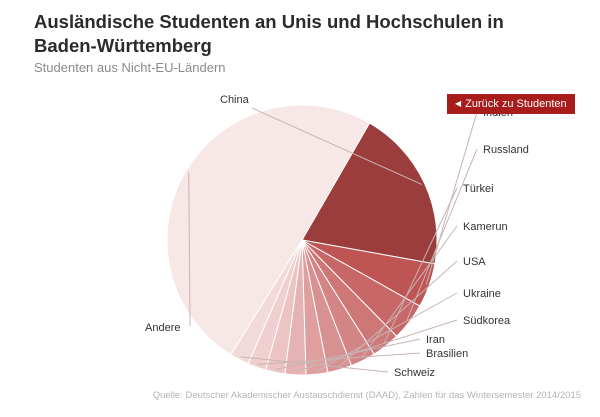 This screenshot has width=600, height=417. I want to click on leader-line-sudkorea, so click(376, 346).